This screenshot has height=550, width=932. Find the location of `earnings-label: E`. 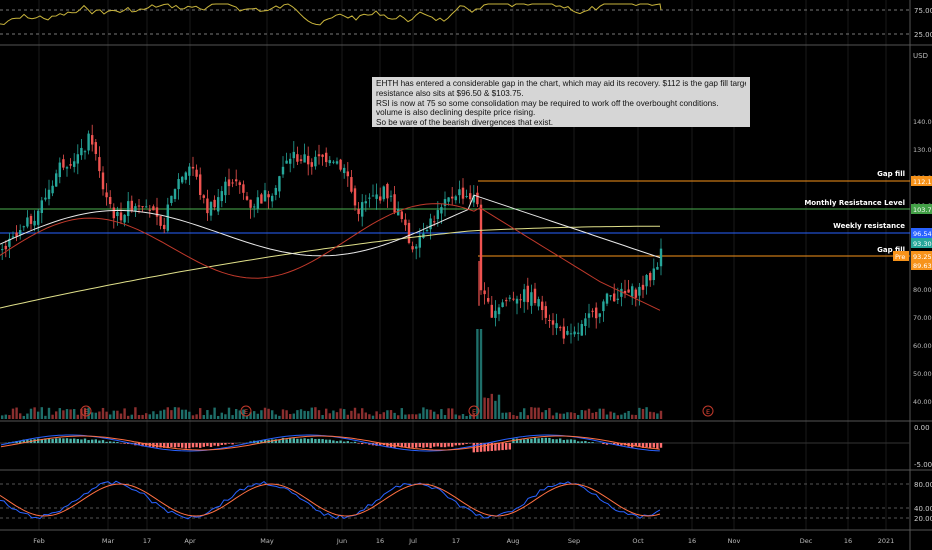

earnings-label: E is located at coordinates (474, 412).